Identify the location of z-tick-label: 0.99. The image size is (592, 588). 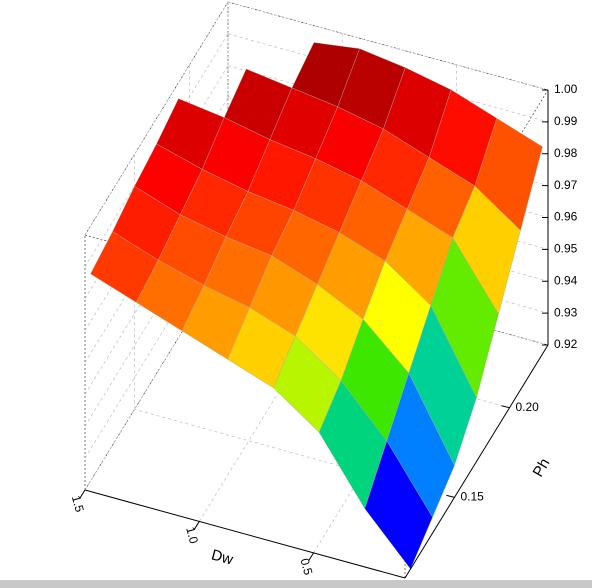
(566, 121).